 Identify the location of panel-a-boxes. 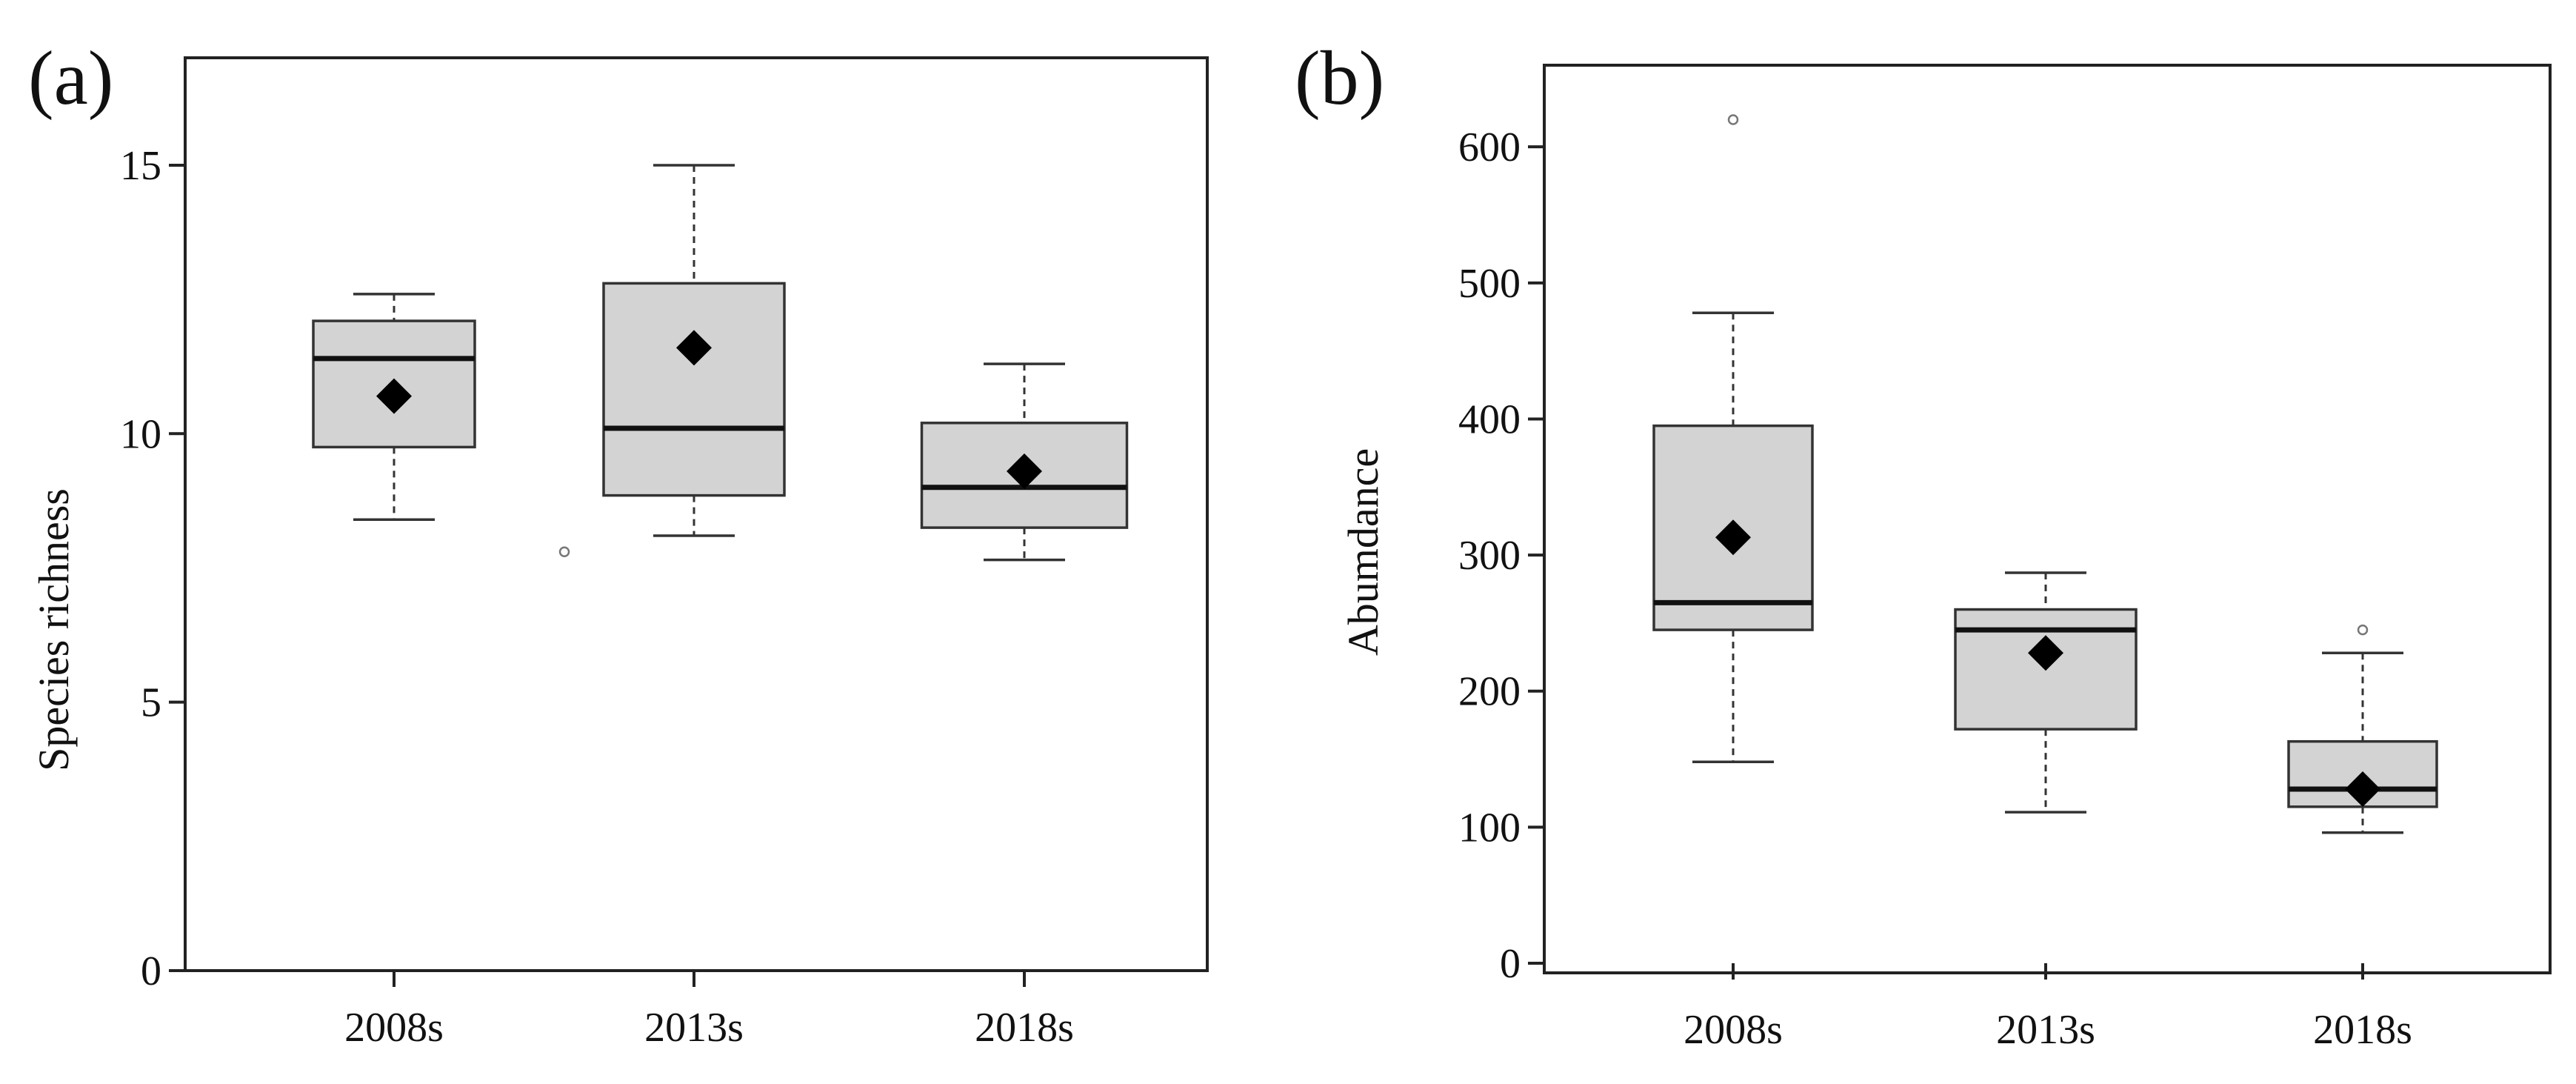
(720, 363).